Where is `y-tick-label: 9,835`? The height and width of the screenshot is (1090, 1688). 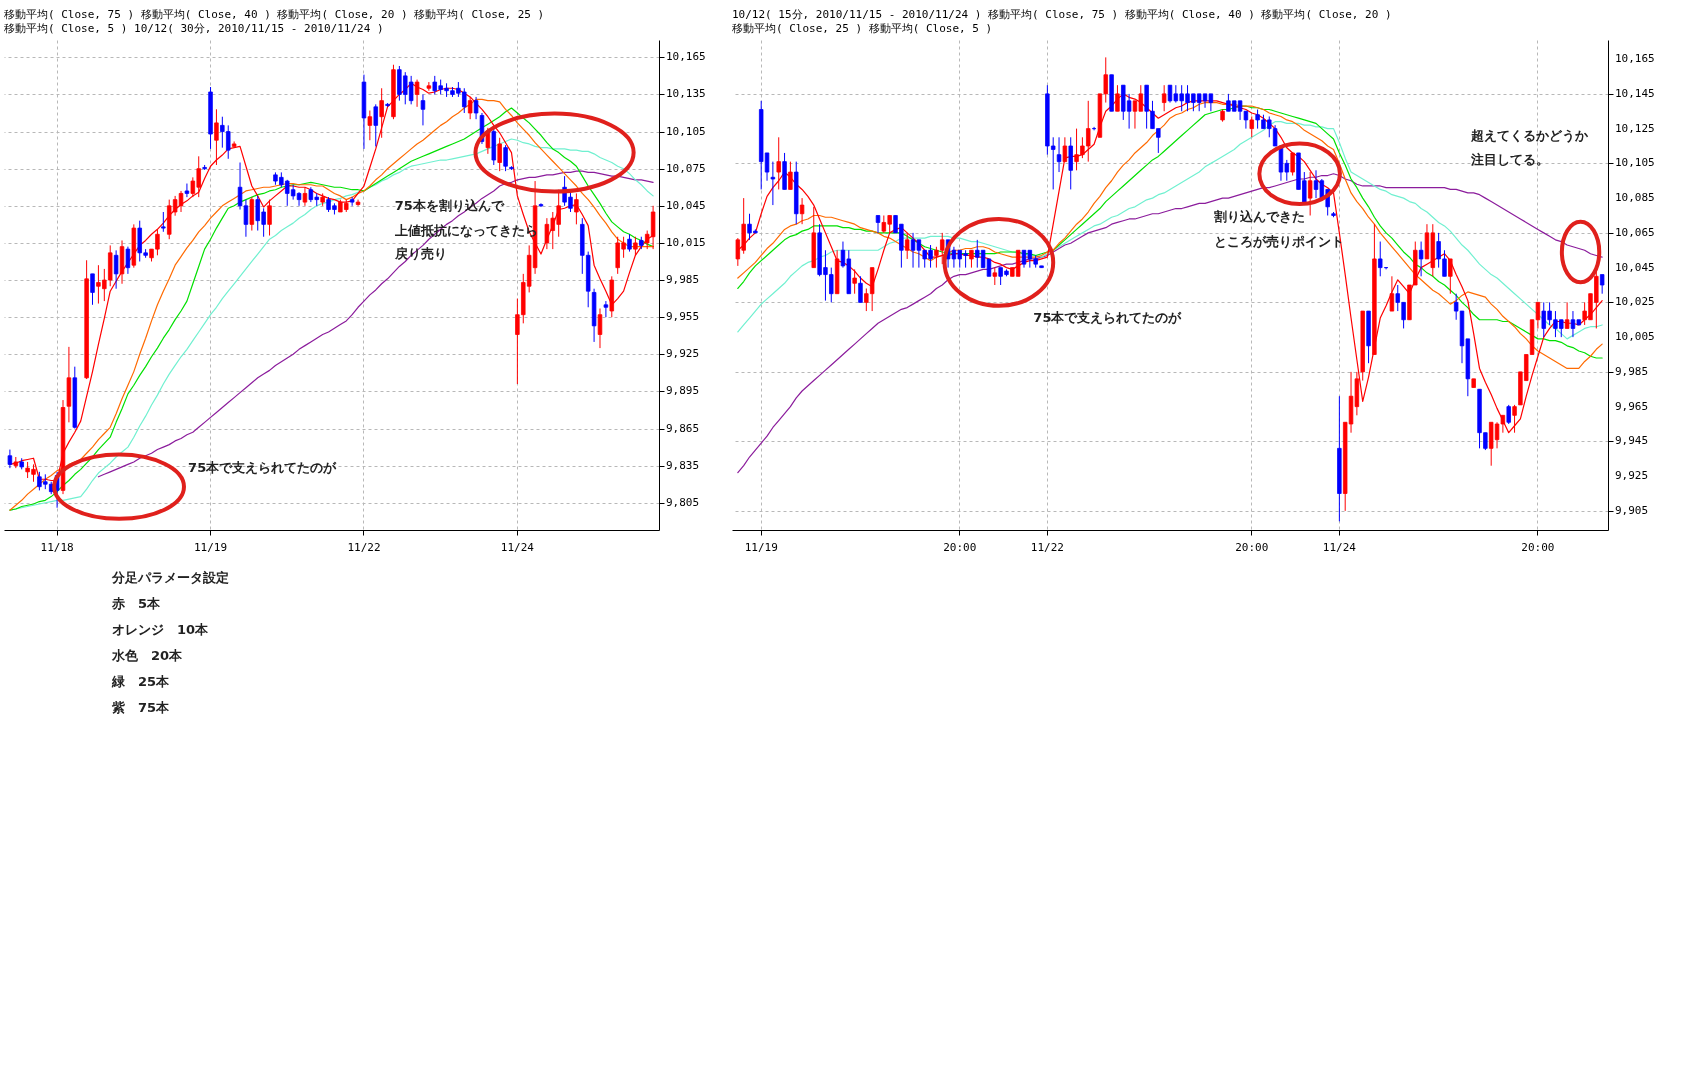 y-tick-label: 9,835 is located at coordinates (683, 465).